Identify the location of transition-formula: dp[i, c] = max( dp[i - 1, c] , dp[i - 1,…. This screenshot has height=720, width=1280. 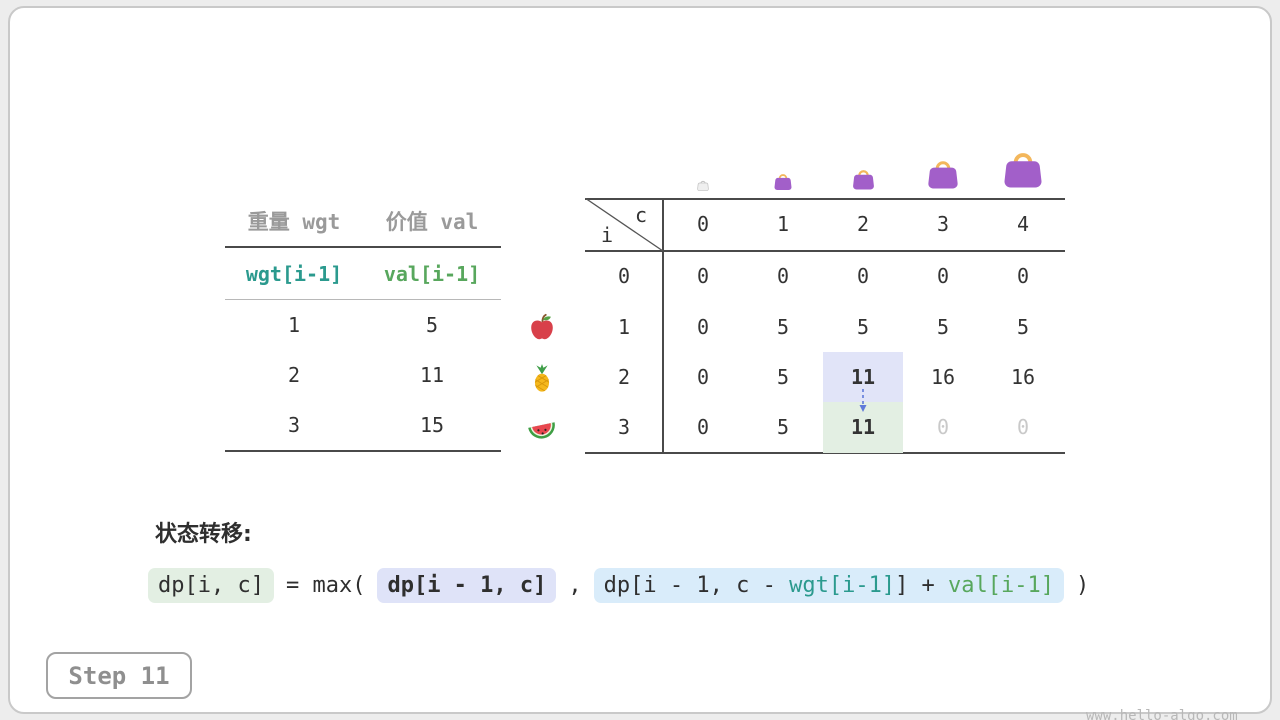
(618, 585).